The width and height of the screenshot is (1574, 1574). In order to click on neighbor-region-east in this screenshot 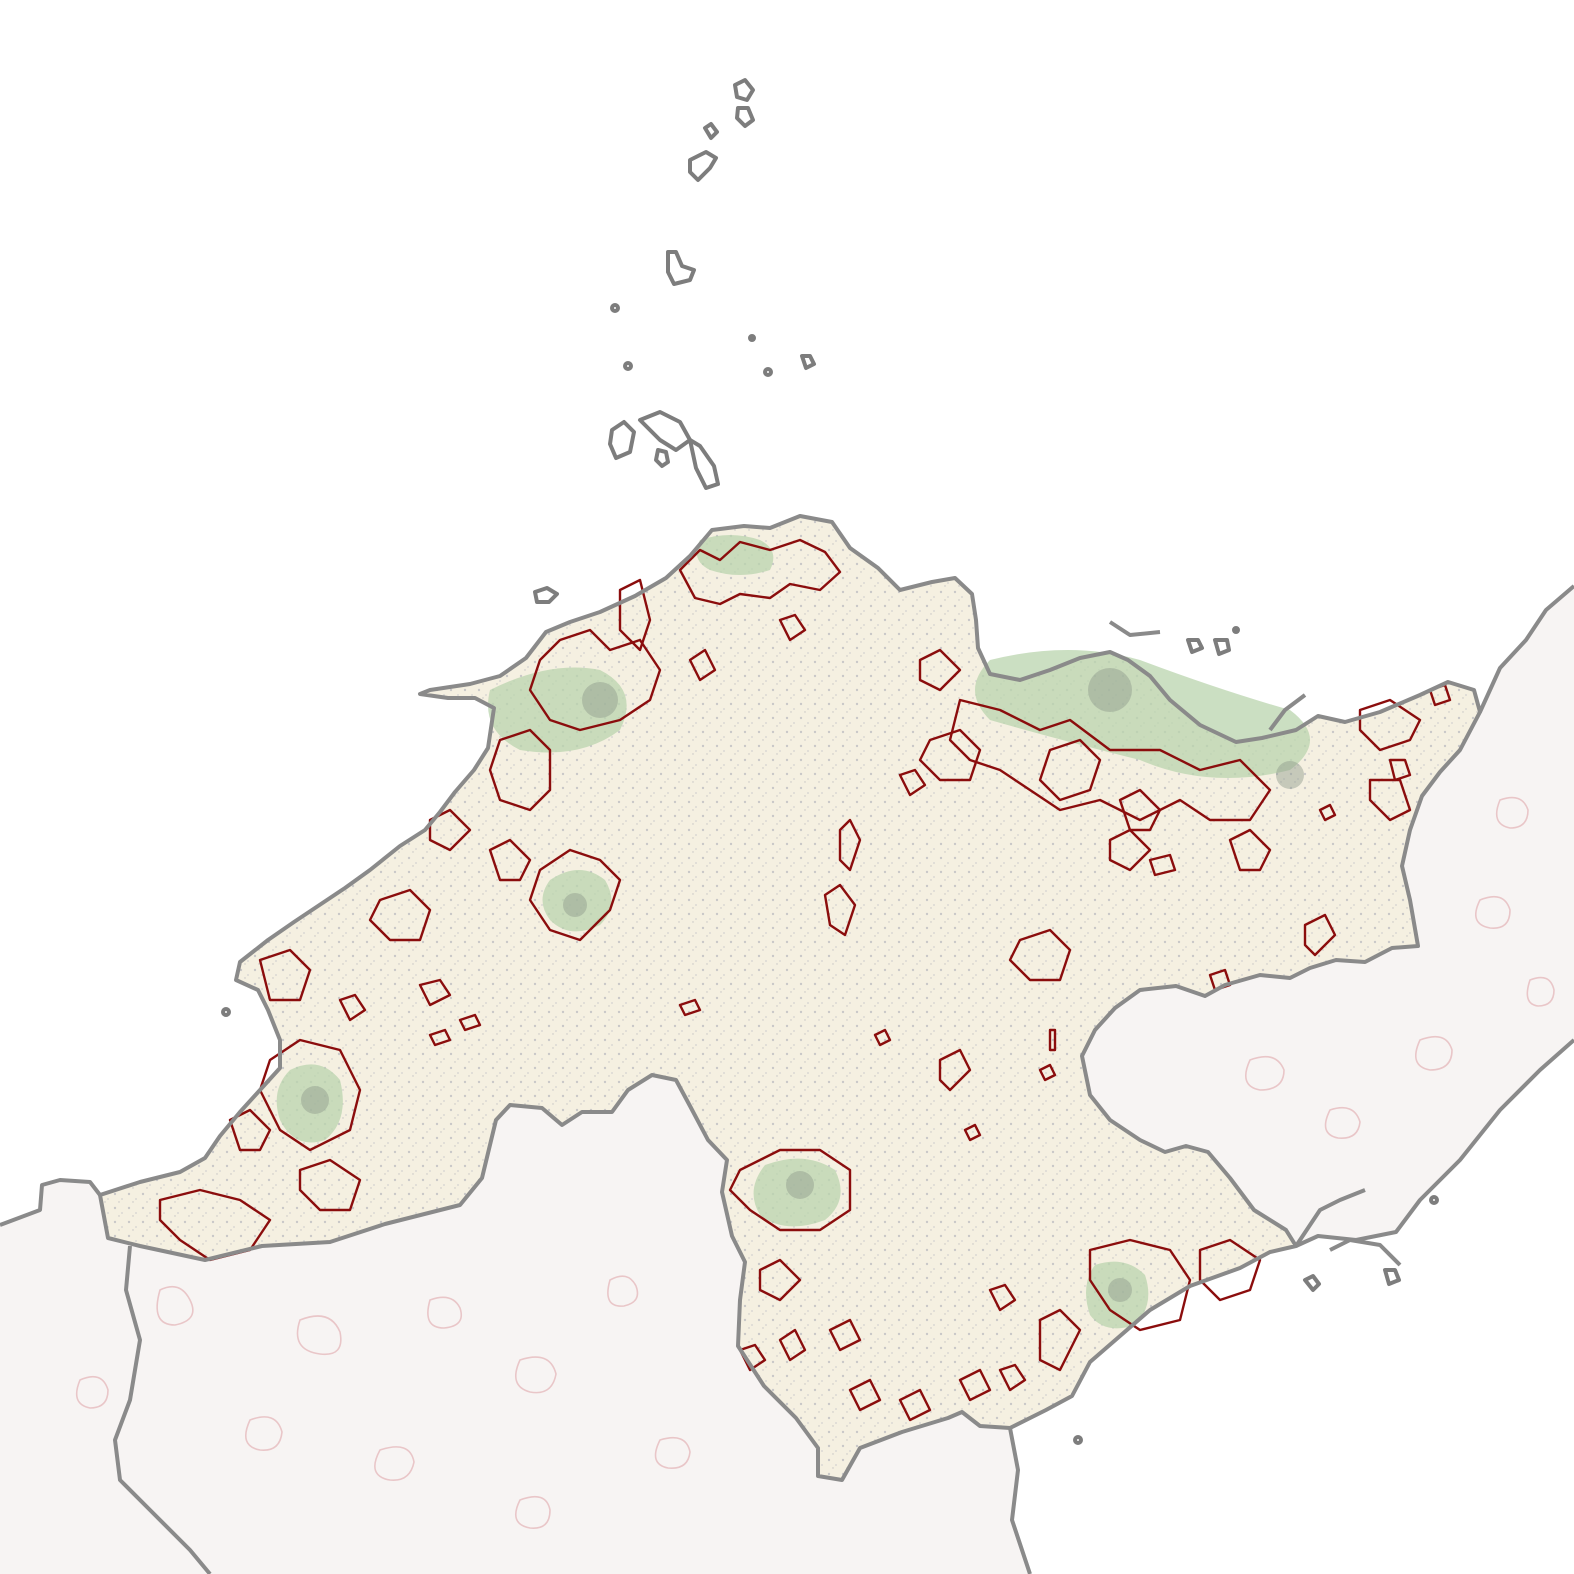, I will do `click(1328, 916)`.